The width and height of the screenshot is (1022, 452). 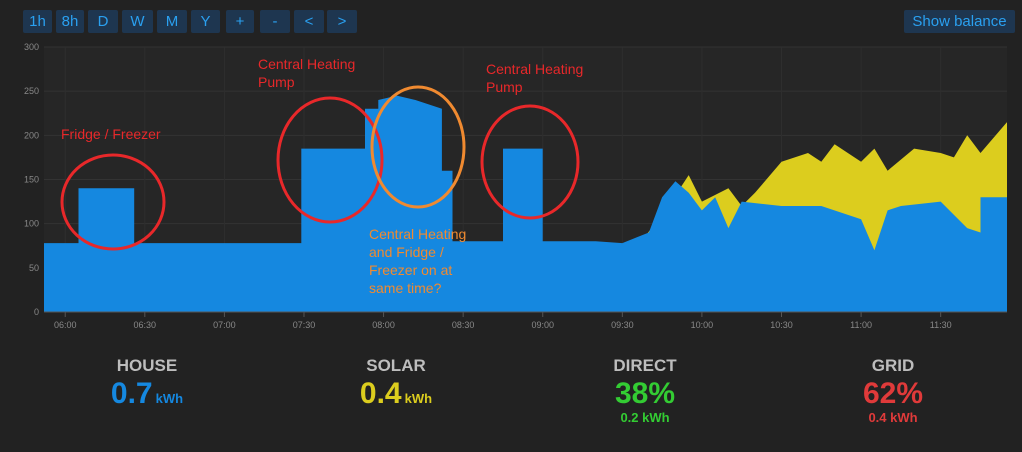 I want to click on x-tick-label: 10:00, so click(x=702, y=325).